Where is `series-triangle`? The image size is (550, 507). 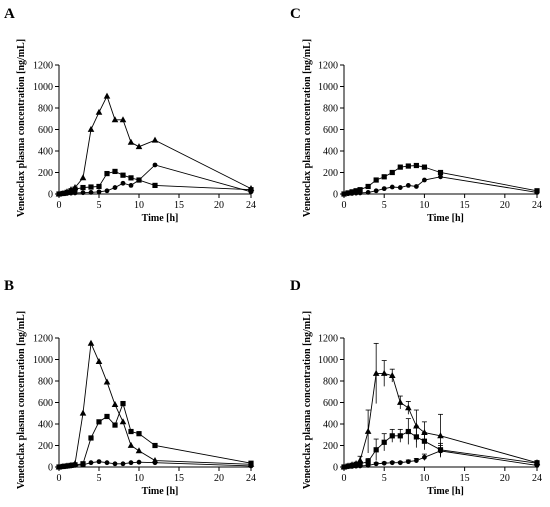 series-triangle is located at coordinates (155, 144).